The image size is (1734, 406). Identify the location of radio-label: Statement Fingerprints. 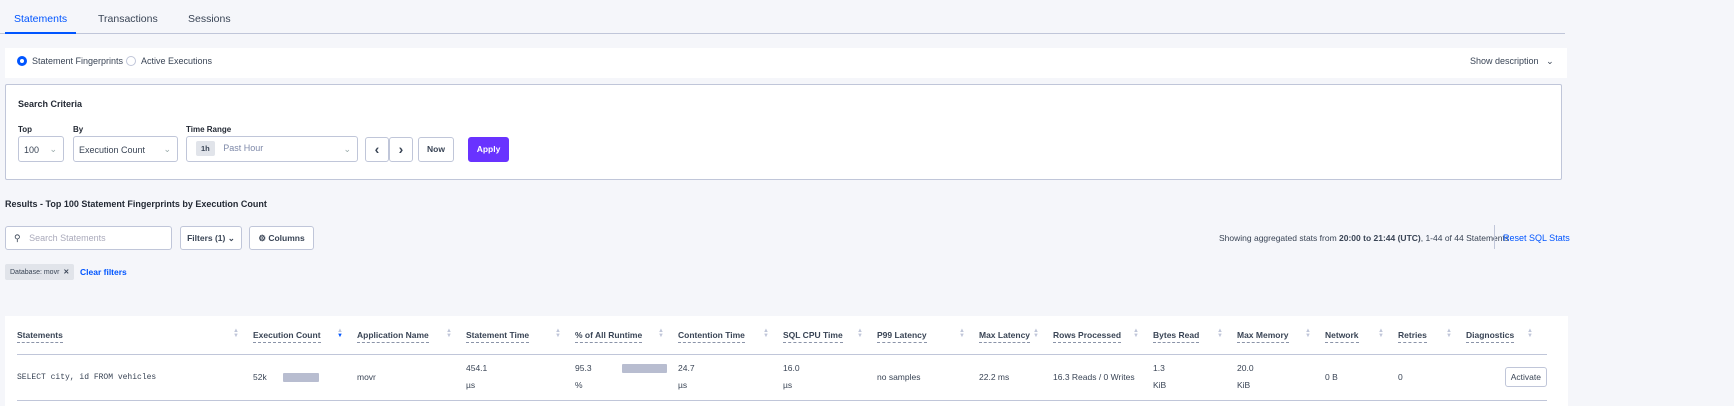
(78, 61).